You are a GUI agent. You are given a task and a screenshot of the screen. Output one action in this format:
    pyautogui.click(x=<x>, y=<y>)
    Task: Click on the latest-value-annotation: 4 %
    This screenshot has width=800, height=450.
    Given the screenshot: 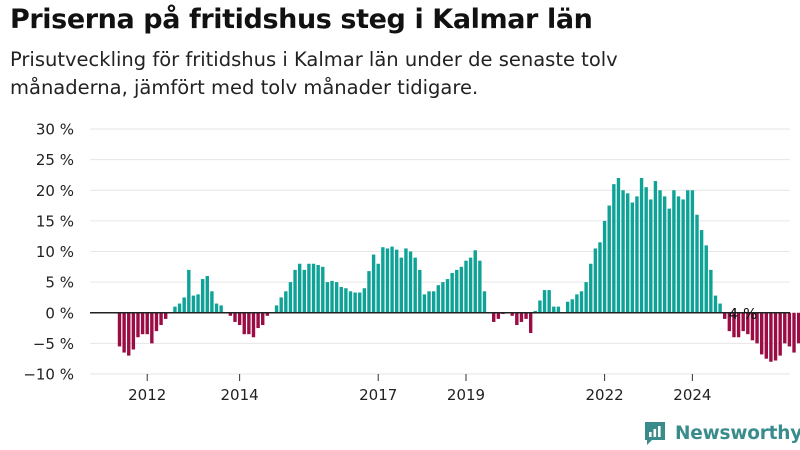 What is the action you would take?
    pyautogui.click(x=743, y=314)
    